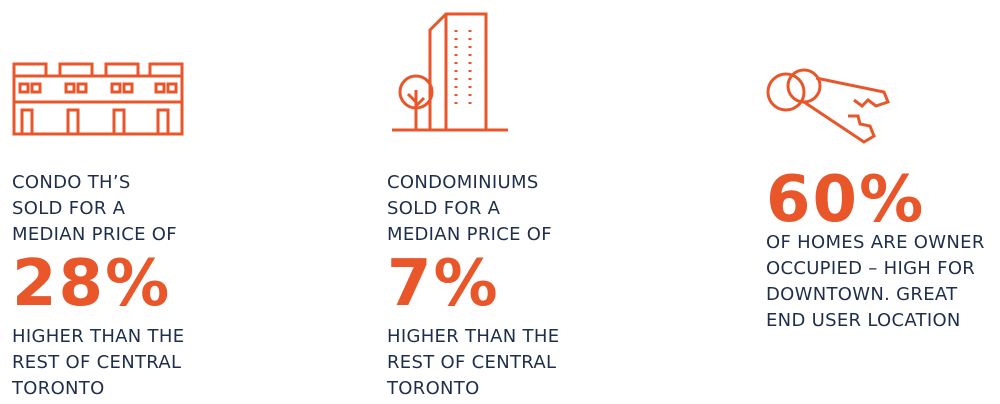 The image size is (1000, 404). I want to click on outro-text: OF HOMES ARE OWNER, so click(875, 242).